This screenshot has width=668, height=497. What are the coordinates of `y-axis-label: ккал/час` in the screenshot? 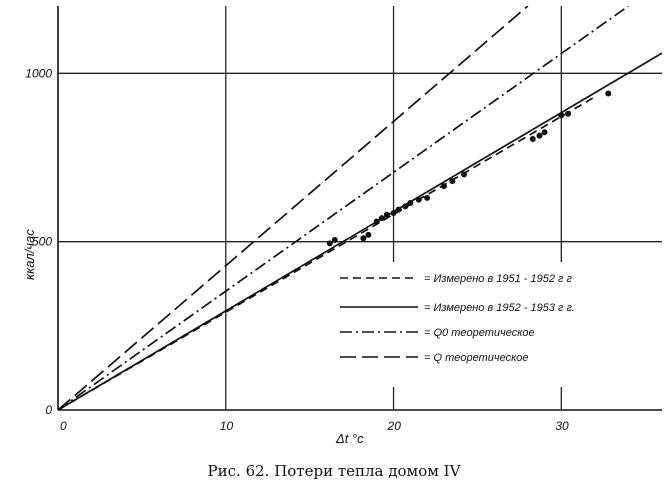 It's located at (29, 254).